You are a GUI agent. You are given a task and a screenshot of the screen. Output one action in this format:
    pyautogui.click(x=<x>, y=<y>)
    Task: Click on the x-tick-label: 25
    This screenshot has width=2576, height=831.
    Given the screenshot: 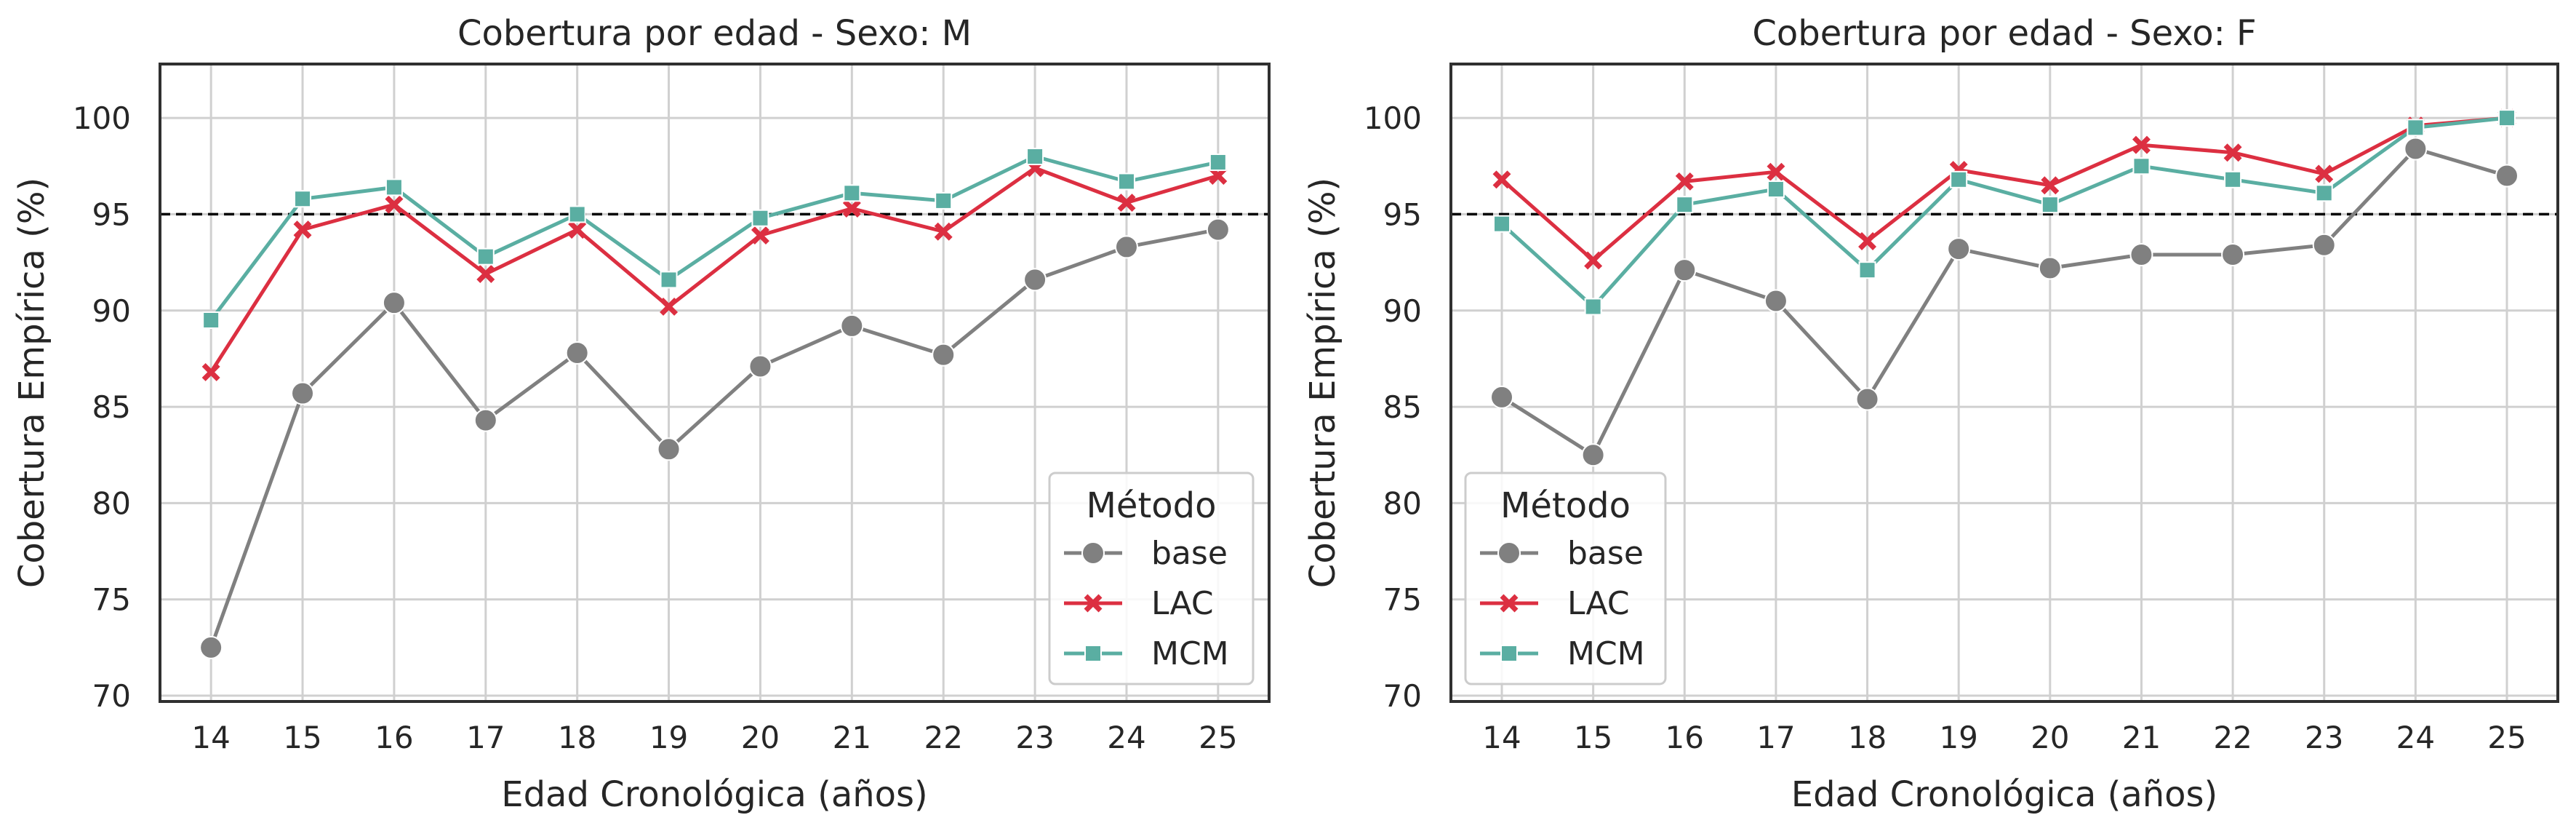 What is the action you would take?
    pyautogui.click(x=2506, y=737)
    